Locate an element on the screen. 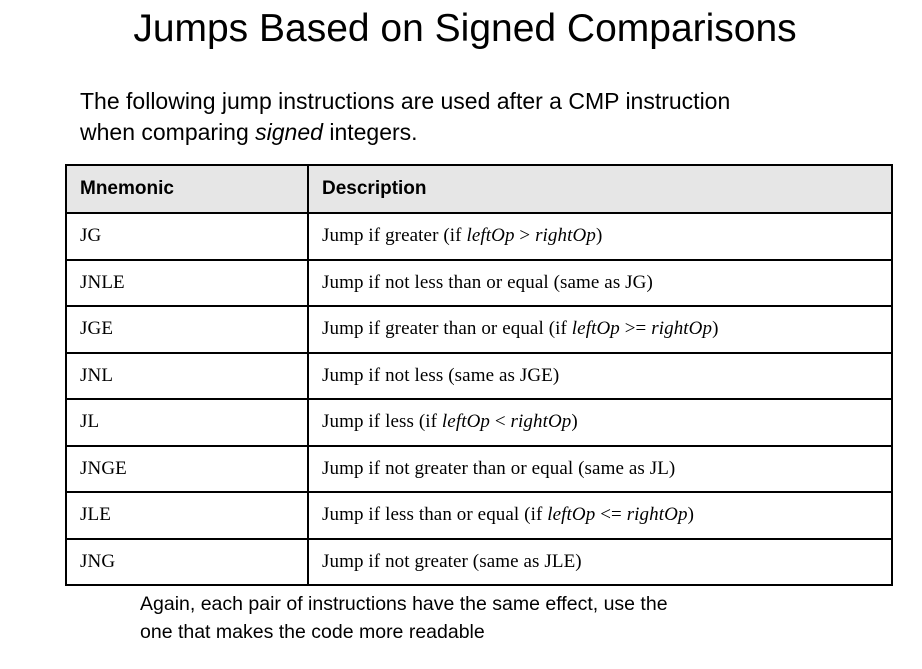  intro-line-2-end: integers. is located at coordinates (370, 132).